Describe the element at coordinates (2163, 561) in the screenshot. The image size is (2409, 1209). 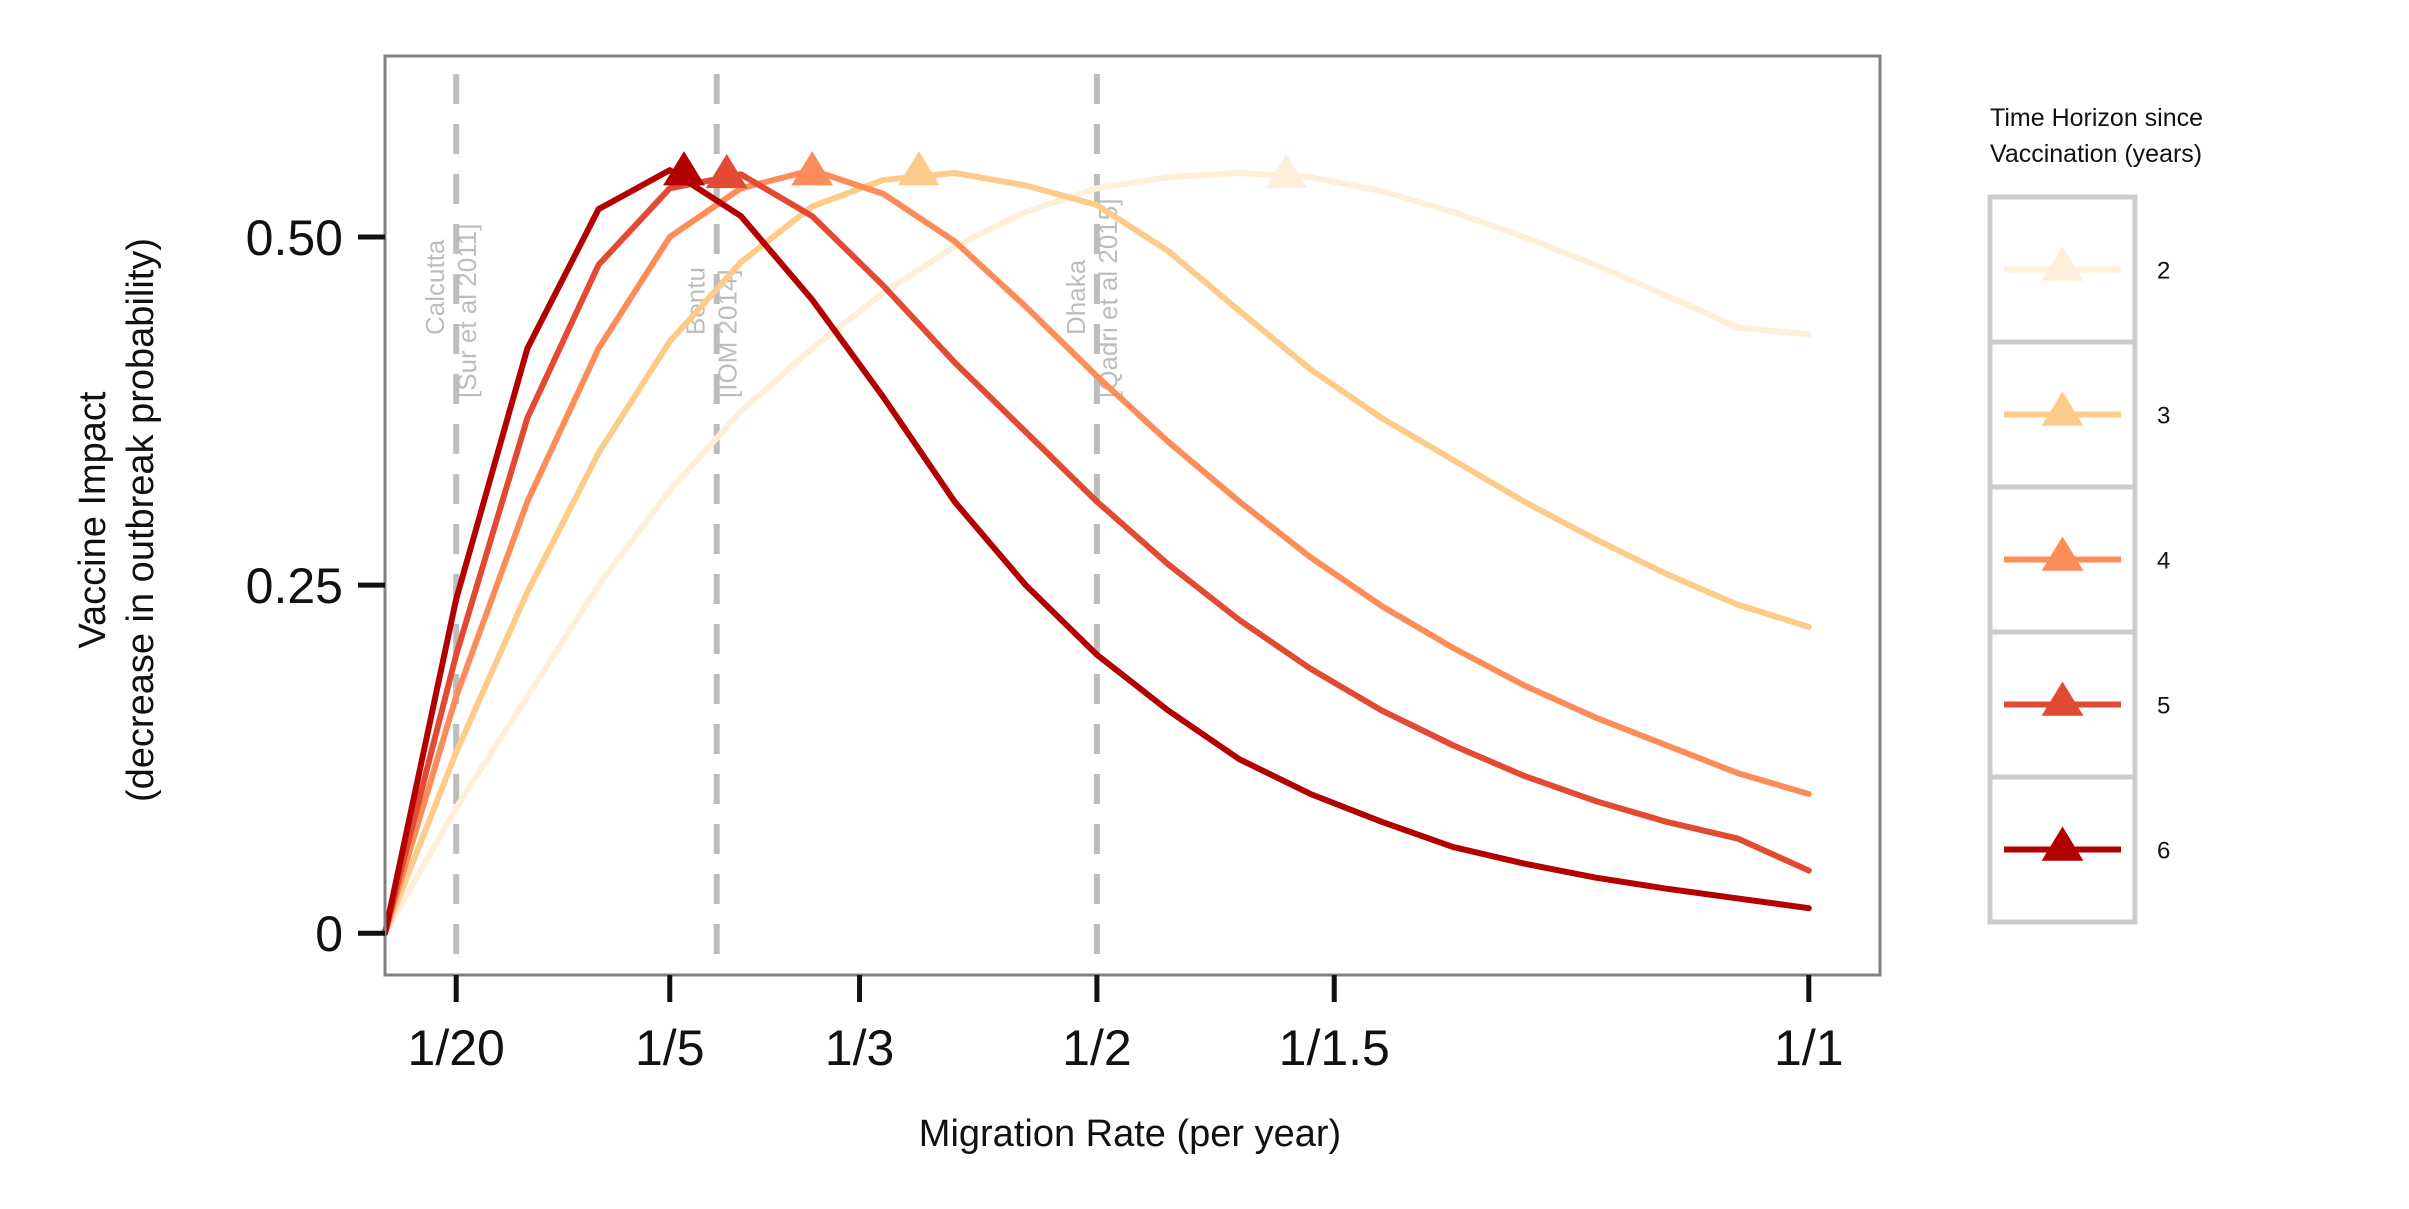
I see `legend-label: 4` at that location.